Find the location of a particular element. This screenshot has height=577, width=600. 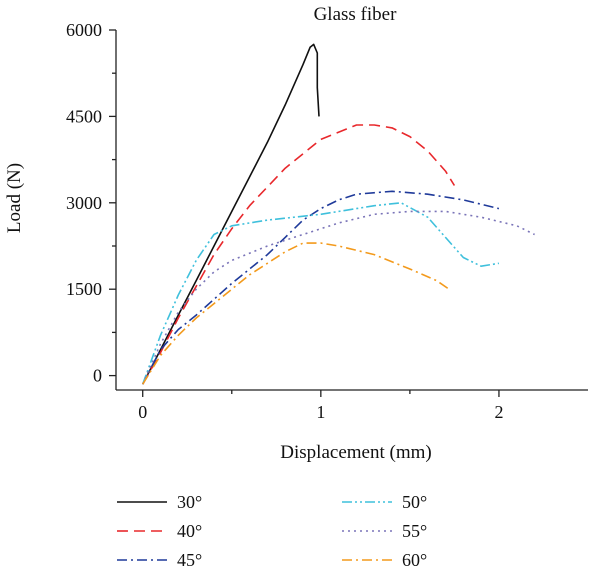

legend: 30° 40° 45° 50° 55° 60° is located at coordinates (272, 531).